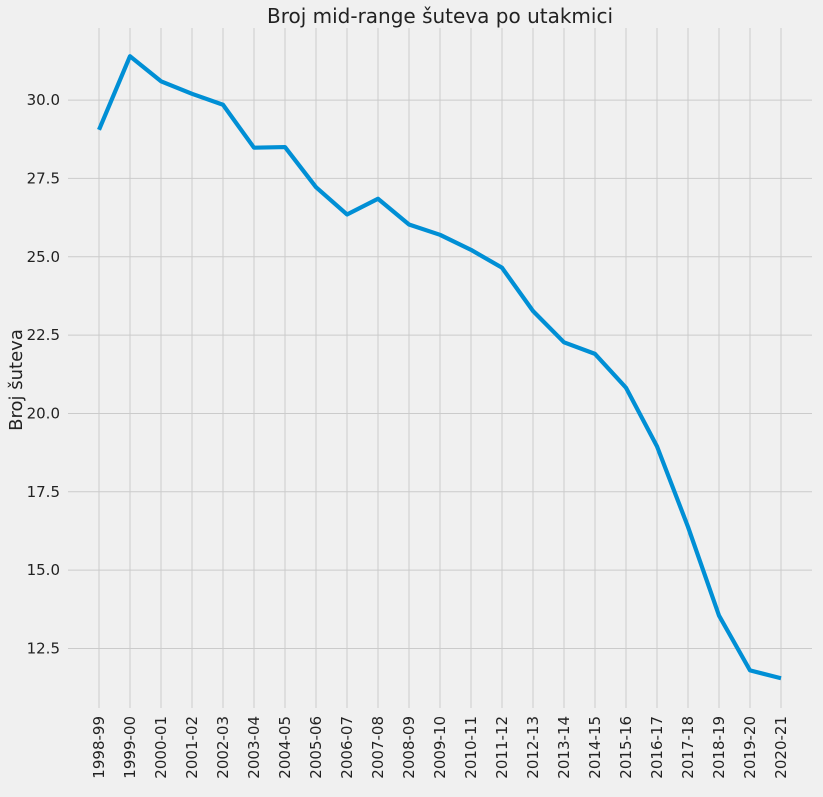 The image size is (823, 797). Describe the element at coordinates (502, 747) in the screenshot. I see `x-tick-label: 2011-12` at that location.